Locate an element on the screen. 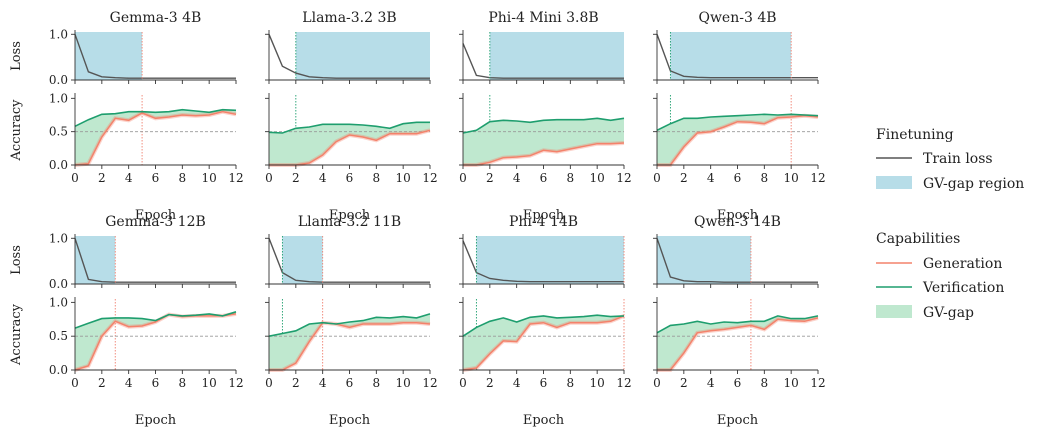 This screenshot has width=1047, height=429. panel-title: Qwen-3 14B is located at coordinates (737, 222).